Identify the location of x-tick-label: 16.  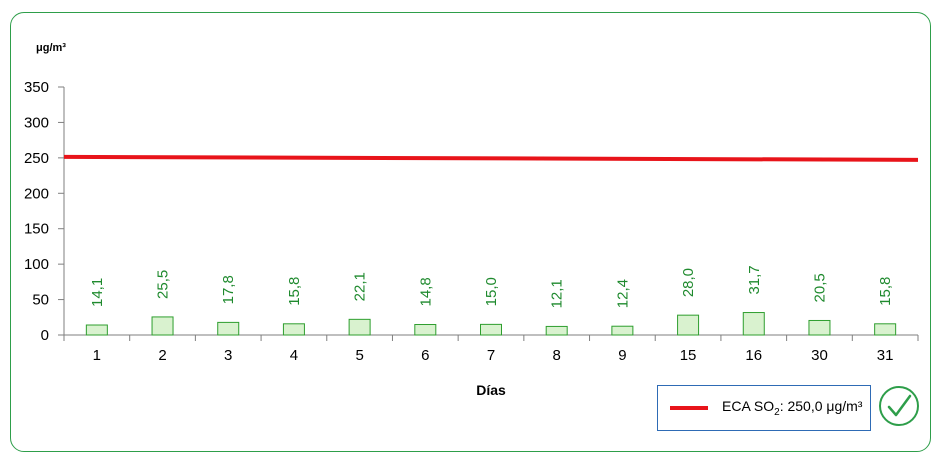
(753, 355).